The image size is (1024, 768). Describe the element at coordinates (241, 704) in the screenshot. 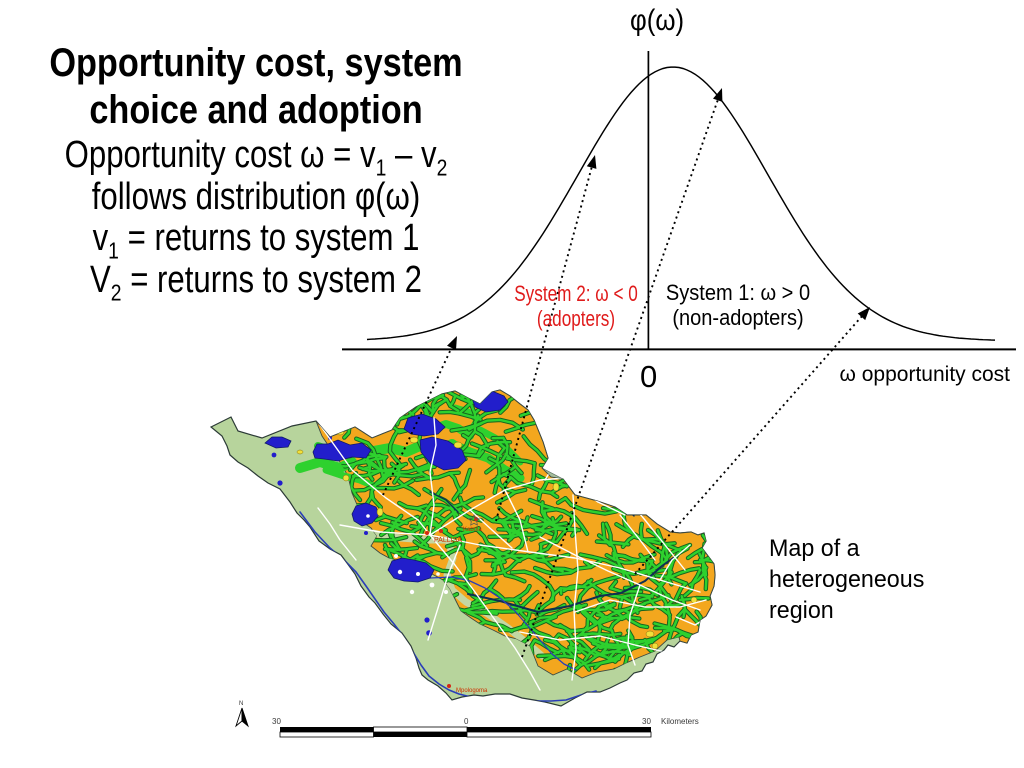

I see `svg-text: N` at that location.